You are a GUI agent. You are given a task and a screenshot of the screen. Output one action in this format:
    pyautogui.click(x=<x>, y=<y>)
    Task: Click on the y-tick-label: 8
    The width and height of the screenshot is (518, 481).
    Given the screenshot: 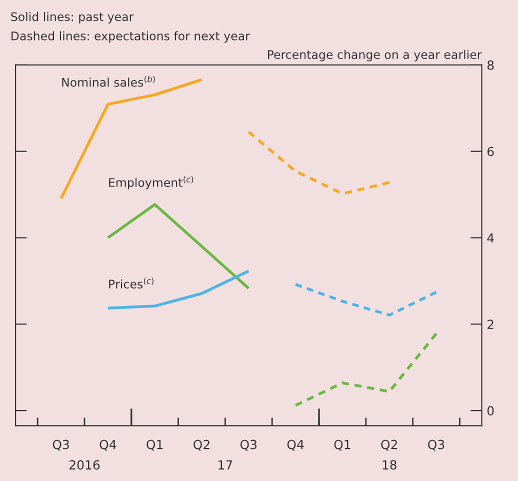 What is the action you would take?
    pyautogui.click(x=490, y=65)
    